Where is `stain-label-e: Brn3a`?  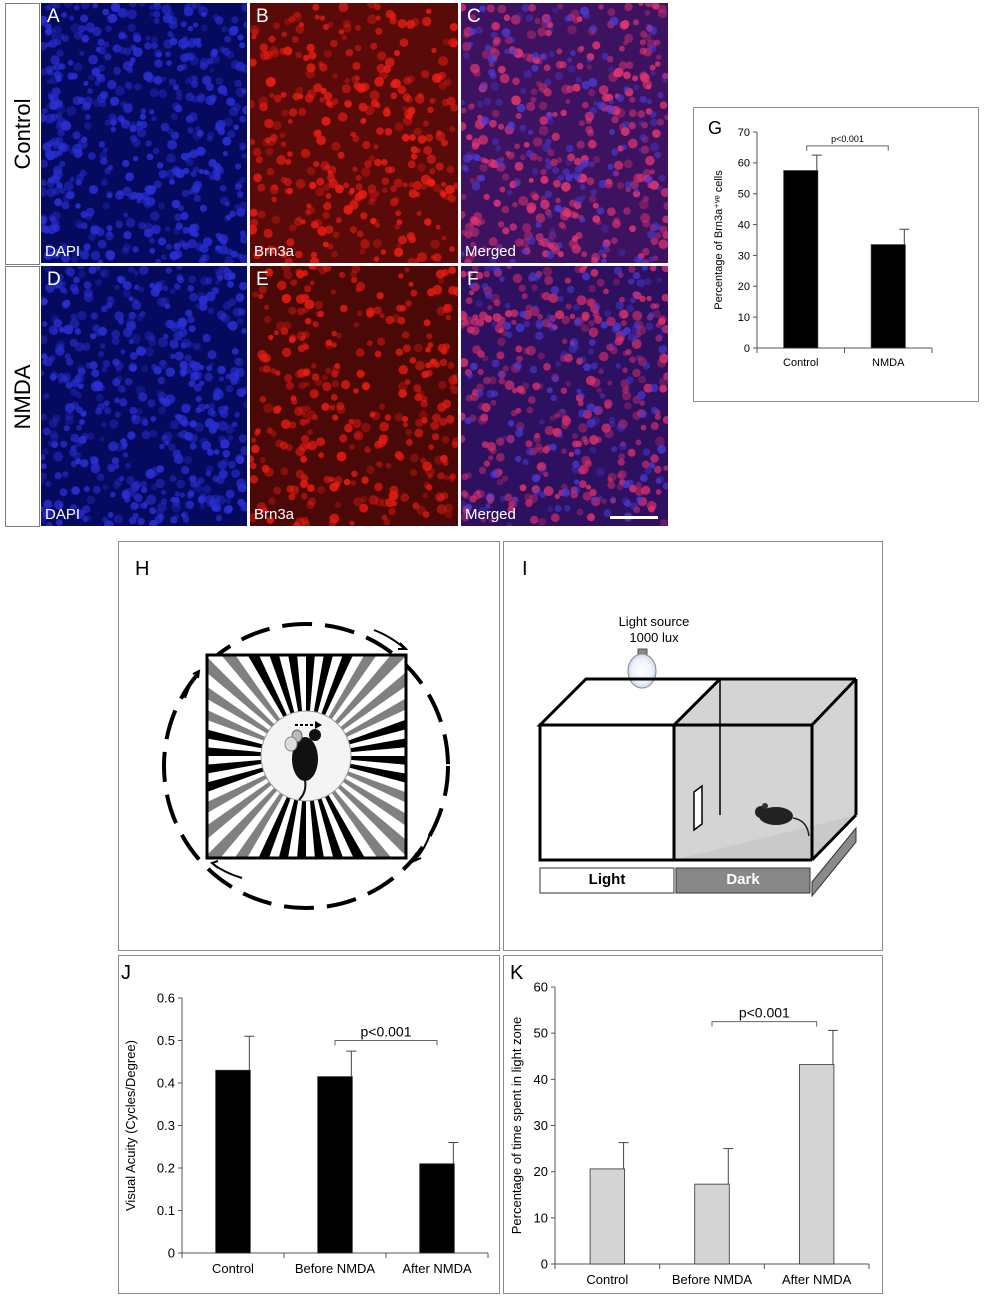
stain-label-e: Brn3a is located at coordinates (274, 514).